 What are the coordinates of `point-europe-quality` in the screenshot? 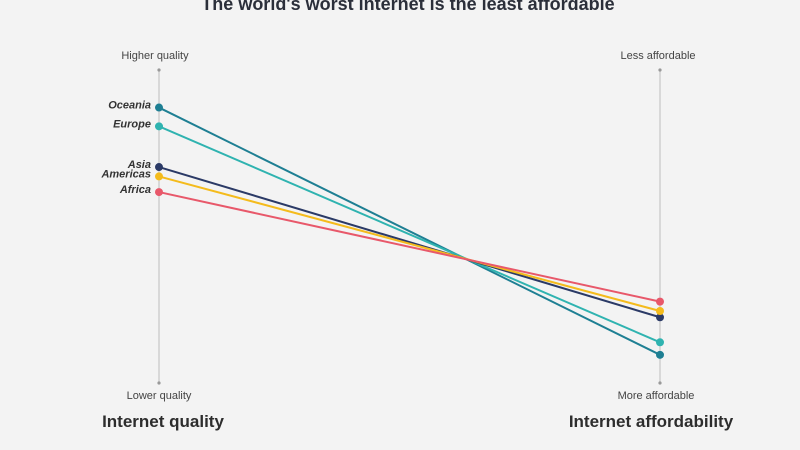 It's located at (159, 126).